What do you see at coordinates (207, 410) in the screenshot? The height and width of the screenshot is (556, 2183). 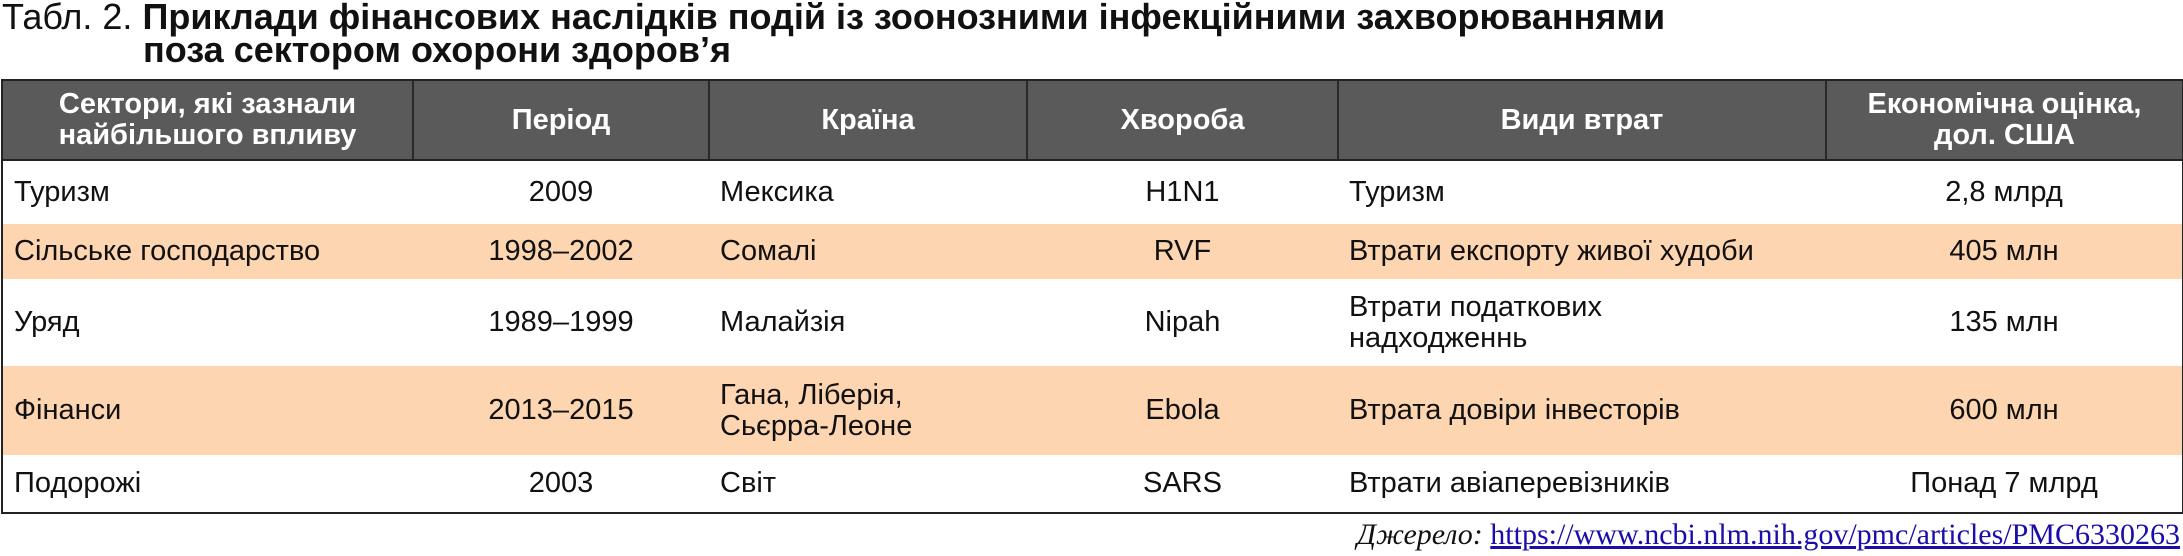 I see `table-cell: Фінанси` at bounding box center [207, 410].